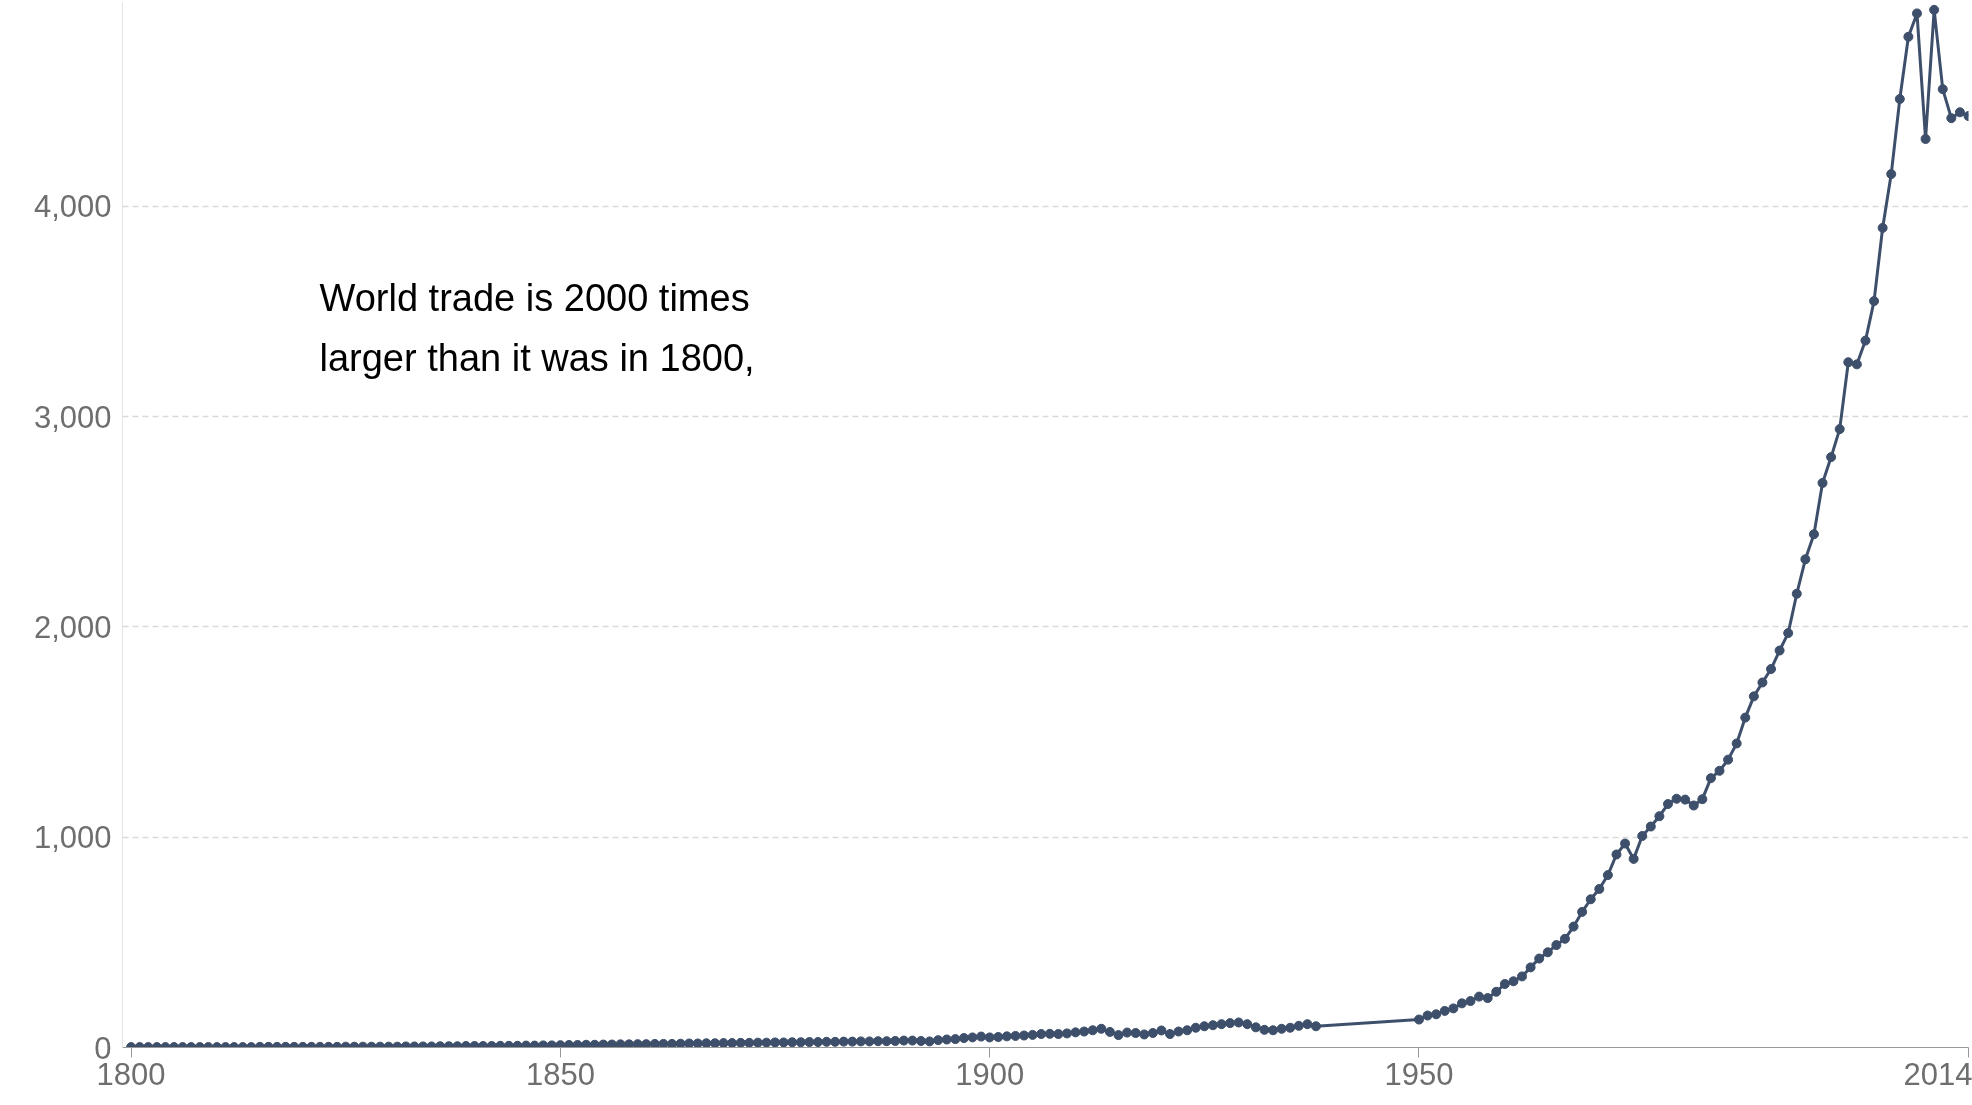  What do you see at coordinates (990, 1074) in the screenshot?
I see `x-tick-label: 1900` at bounding box center [990, 1074].